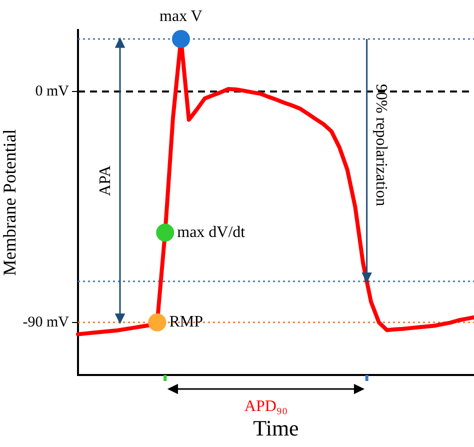  What do you see at coordinates (211, 232) in the screenshot?
I see `annotation: max dV/dt` at bounding box center [211, 232].